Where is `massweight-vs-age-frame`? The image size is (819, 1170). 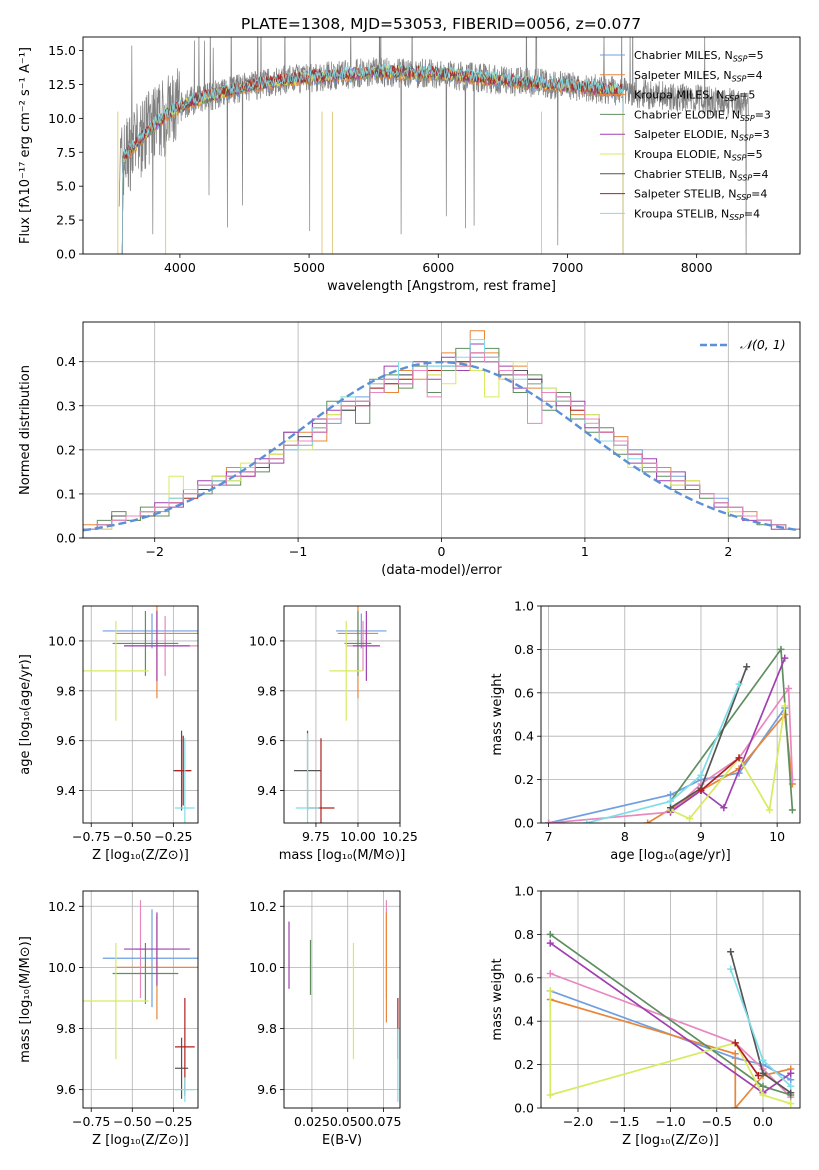 massweight-vs-age-frame is located at coordinates (670, 714).